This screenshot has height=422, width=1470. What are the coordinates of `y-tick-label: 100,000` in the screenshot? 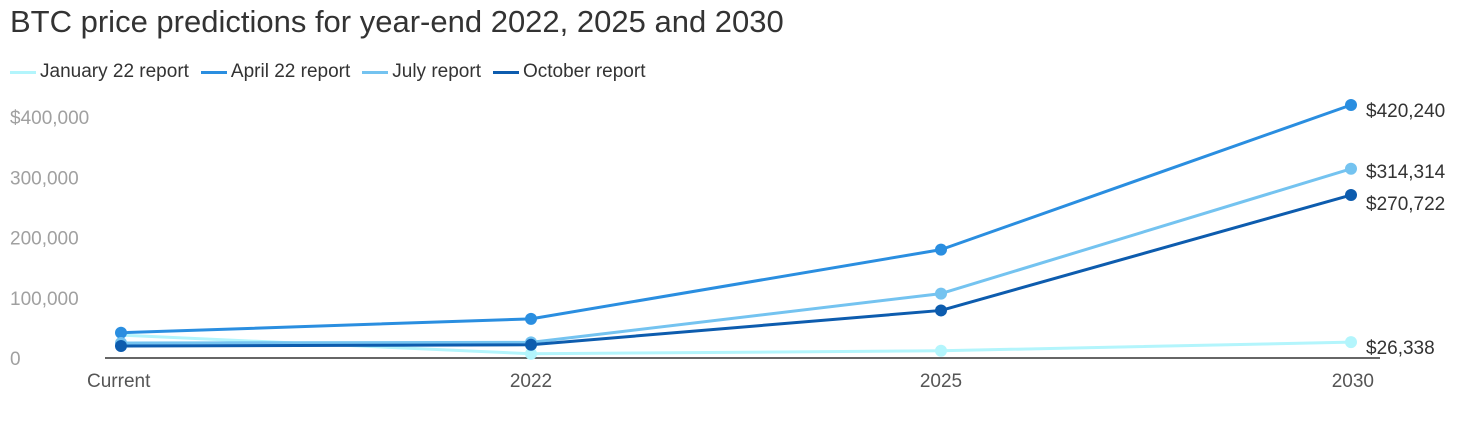 It's located at (44, 299).